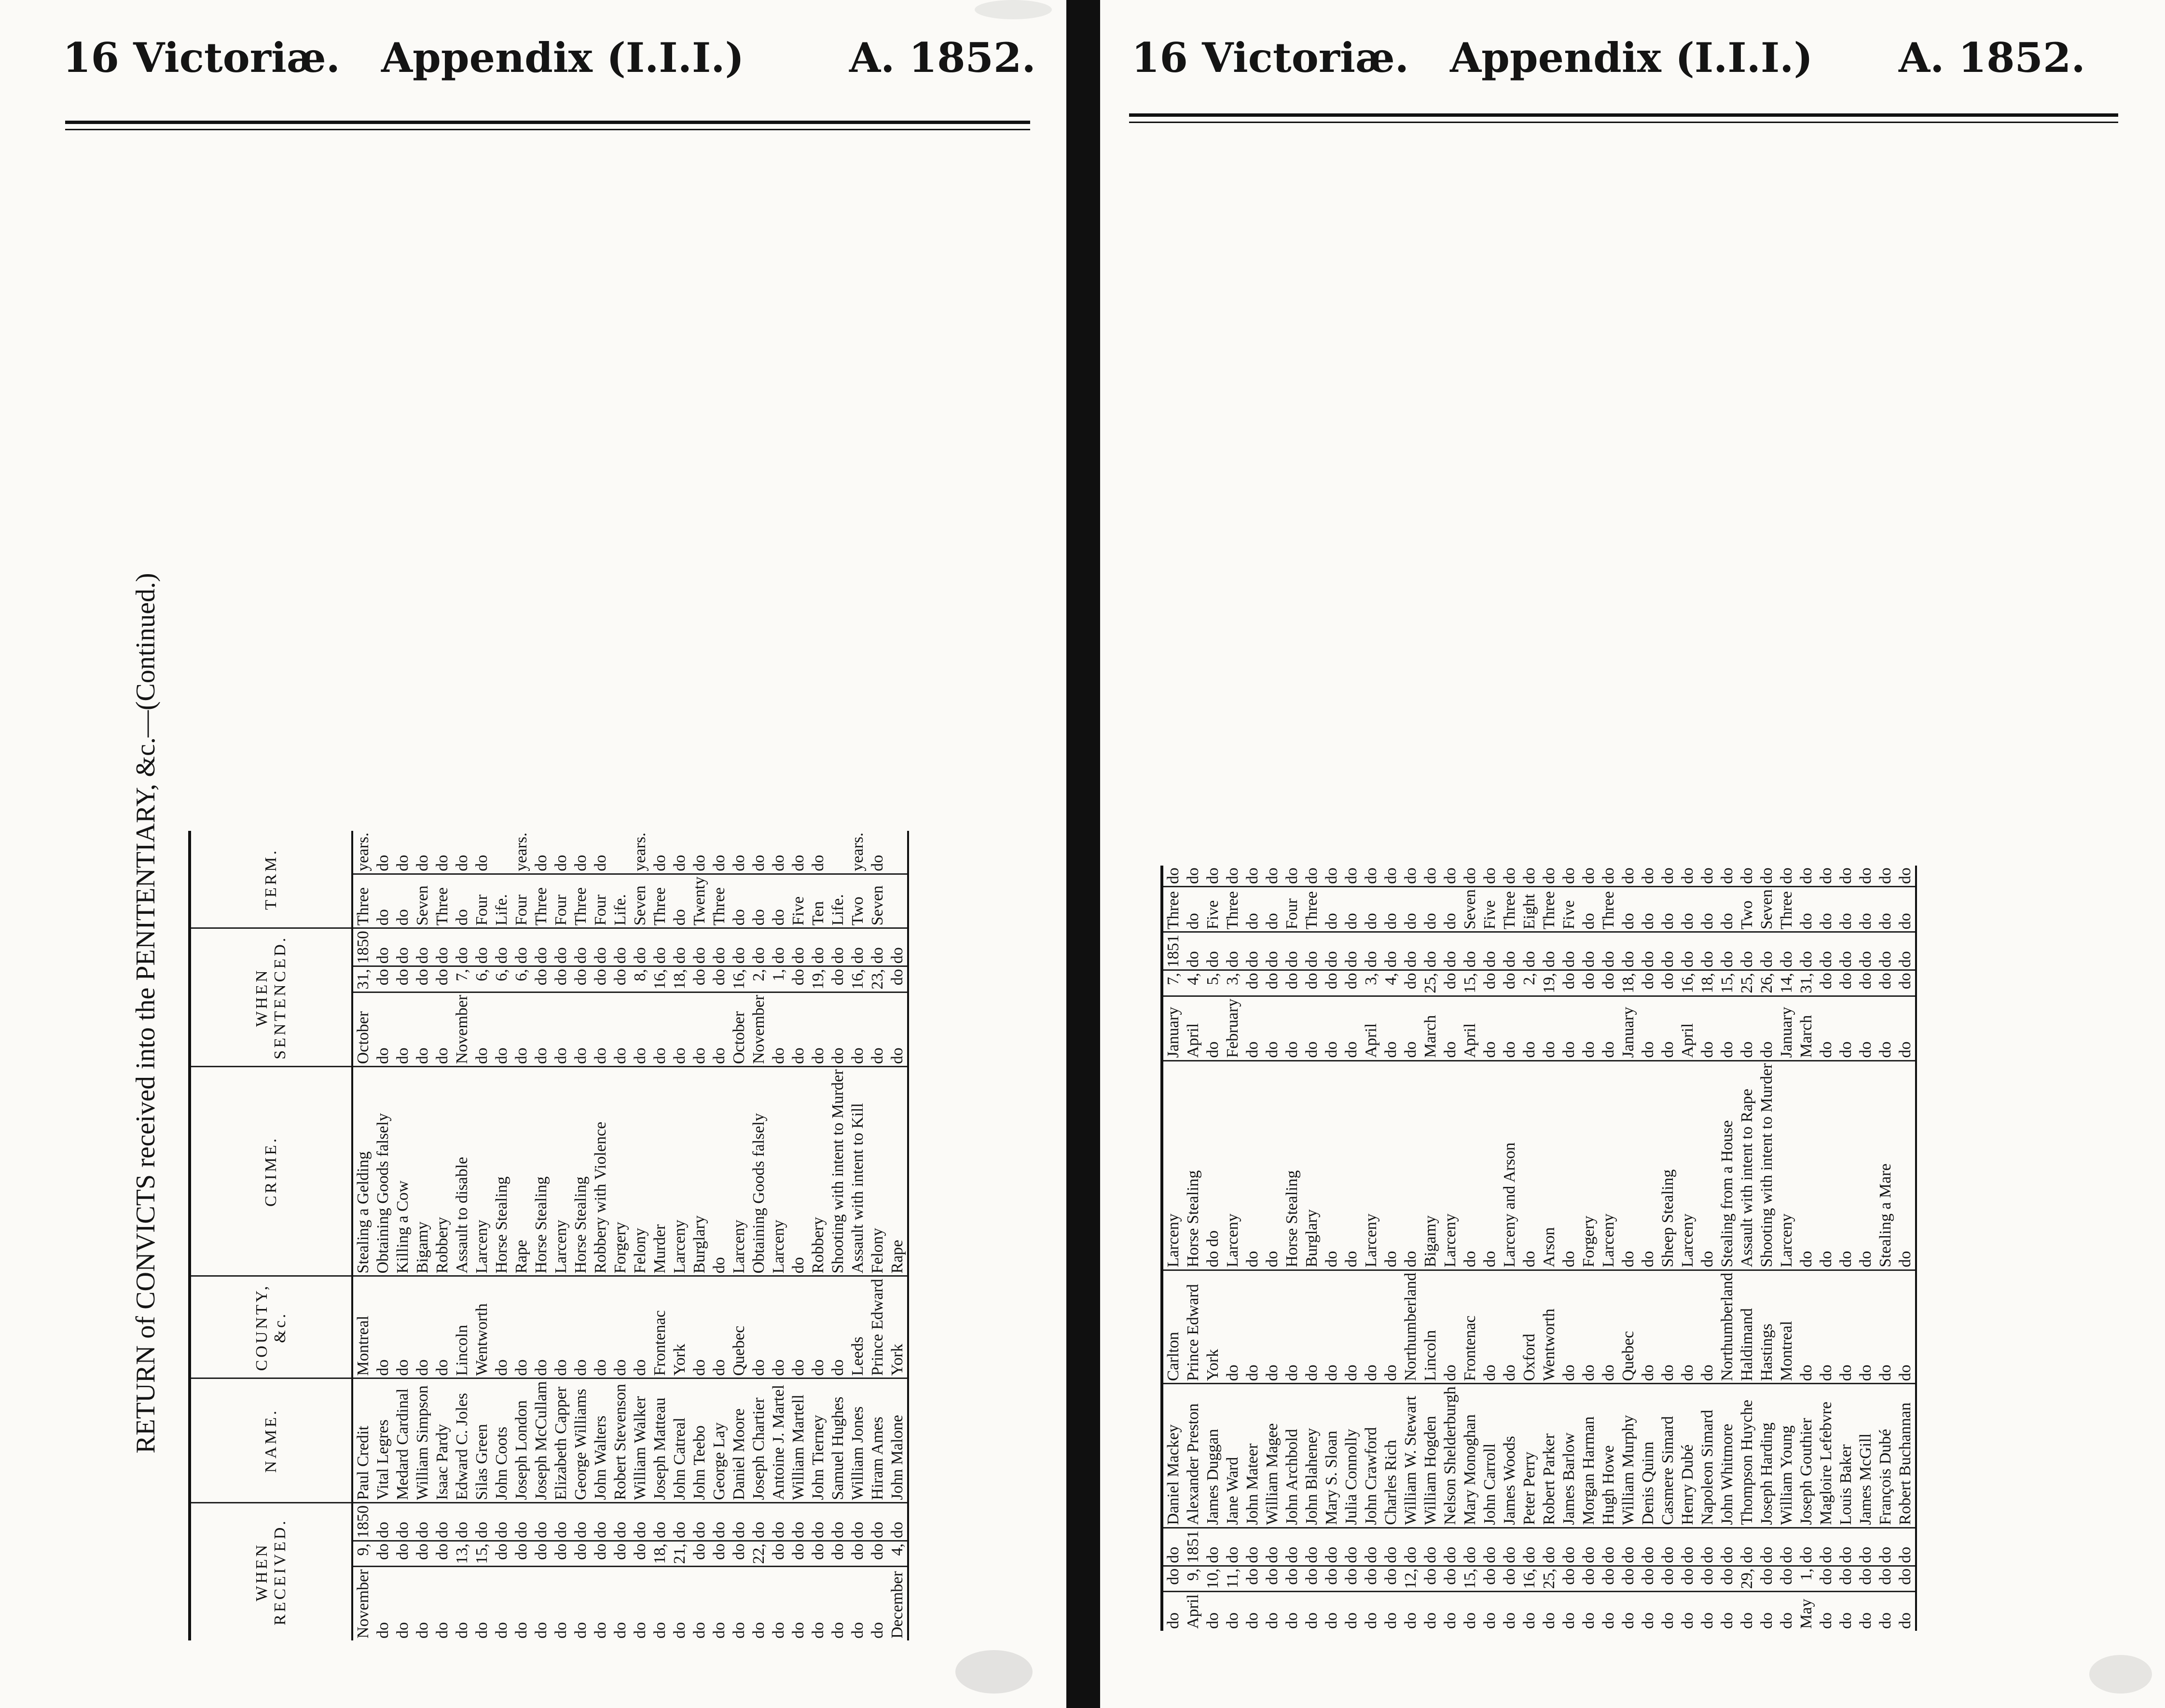 Image resolution: width=2165 pixels, height=1708 pixels. I want to click on term-value: Three, so click(660, 901).